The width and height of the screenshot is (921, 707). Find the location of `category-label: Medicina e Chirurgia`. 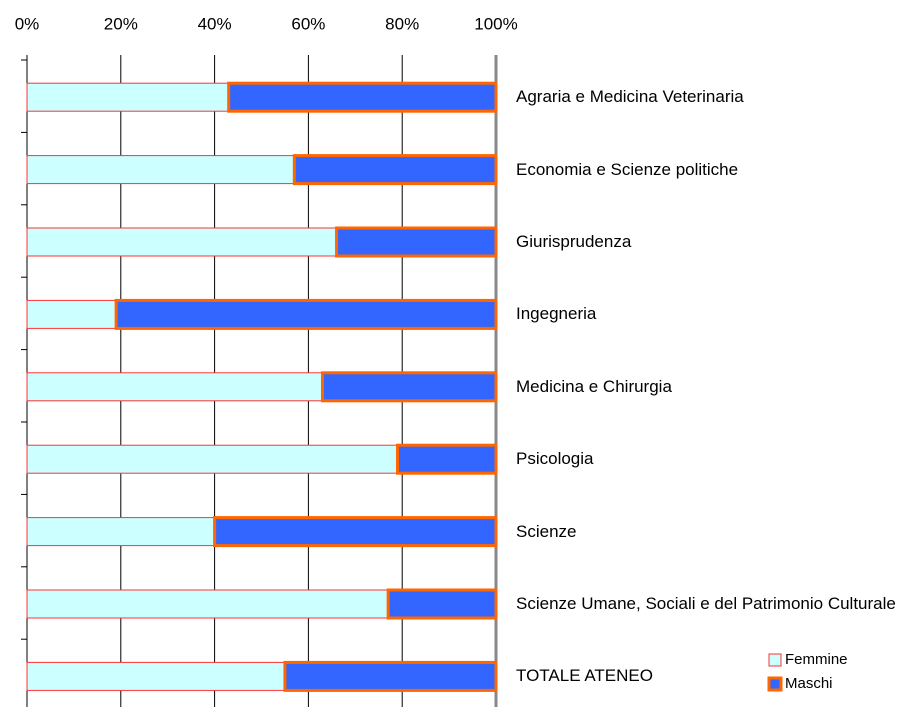

category-label: Medicina e Chirurgia is located at coordinates (594, 387).